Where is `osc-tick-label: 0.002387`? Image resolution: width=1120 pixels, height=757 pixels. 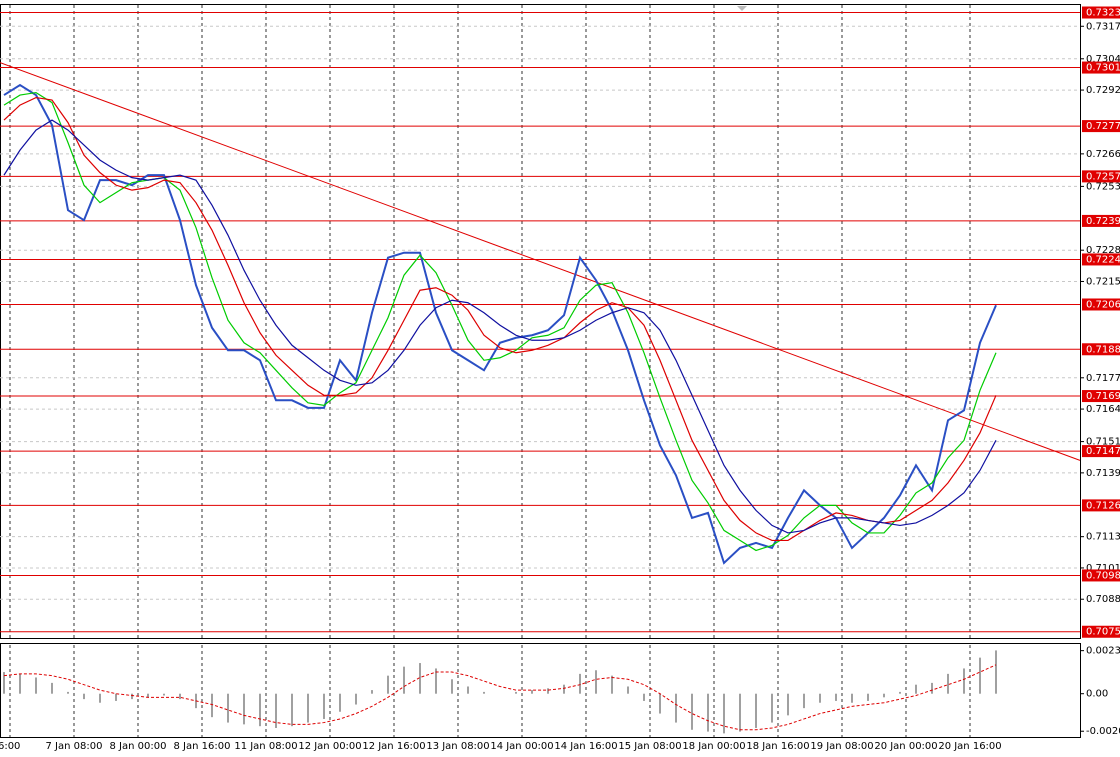 osc-tick-label: 0.002387 is located at coordinates (1103, 651).